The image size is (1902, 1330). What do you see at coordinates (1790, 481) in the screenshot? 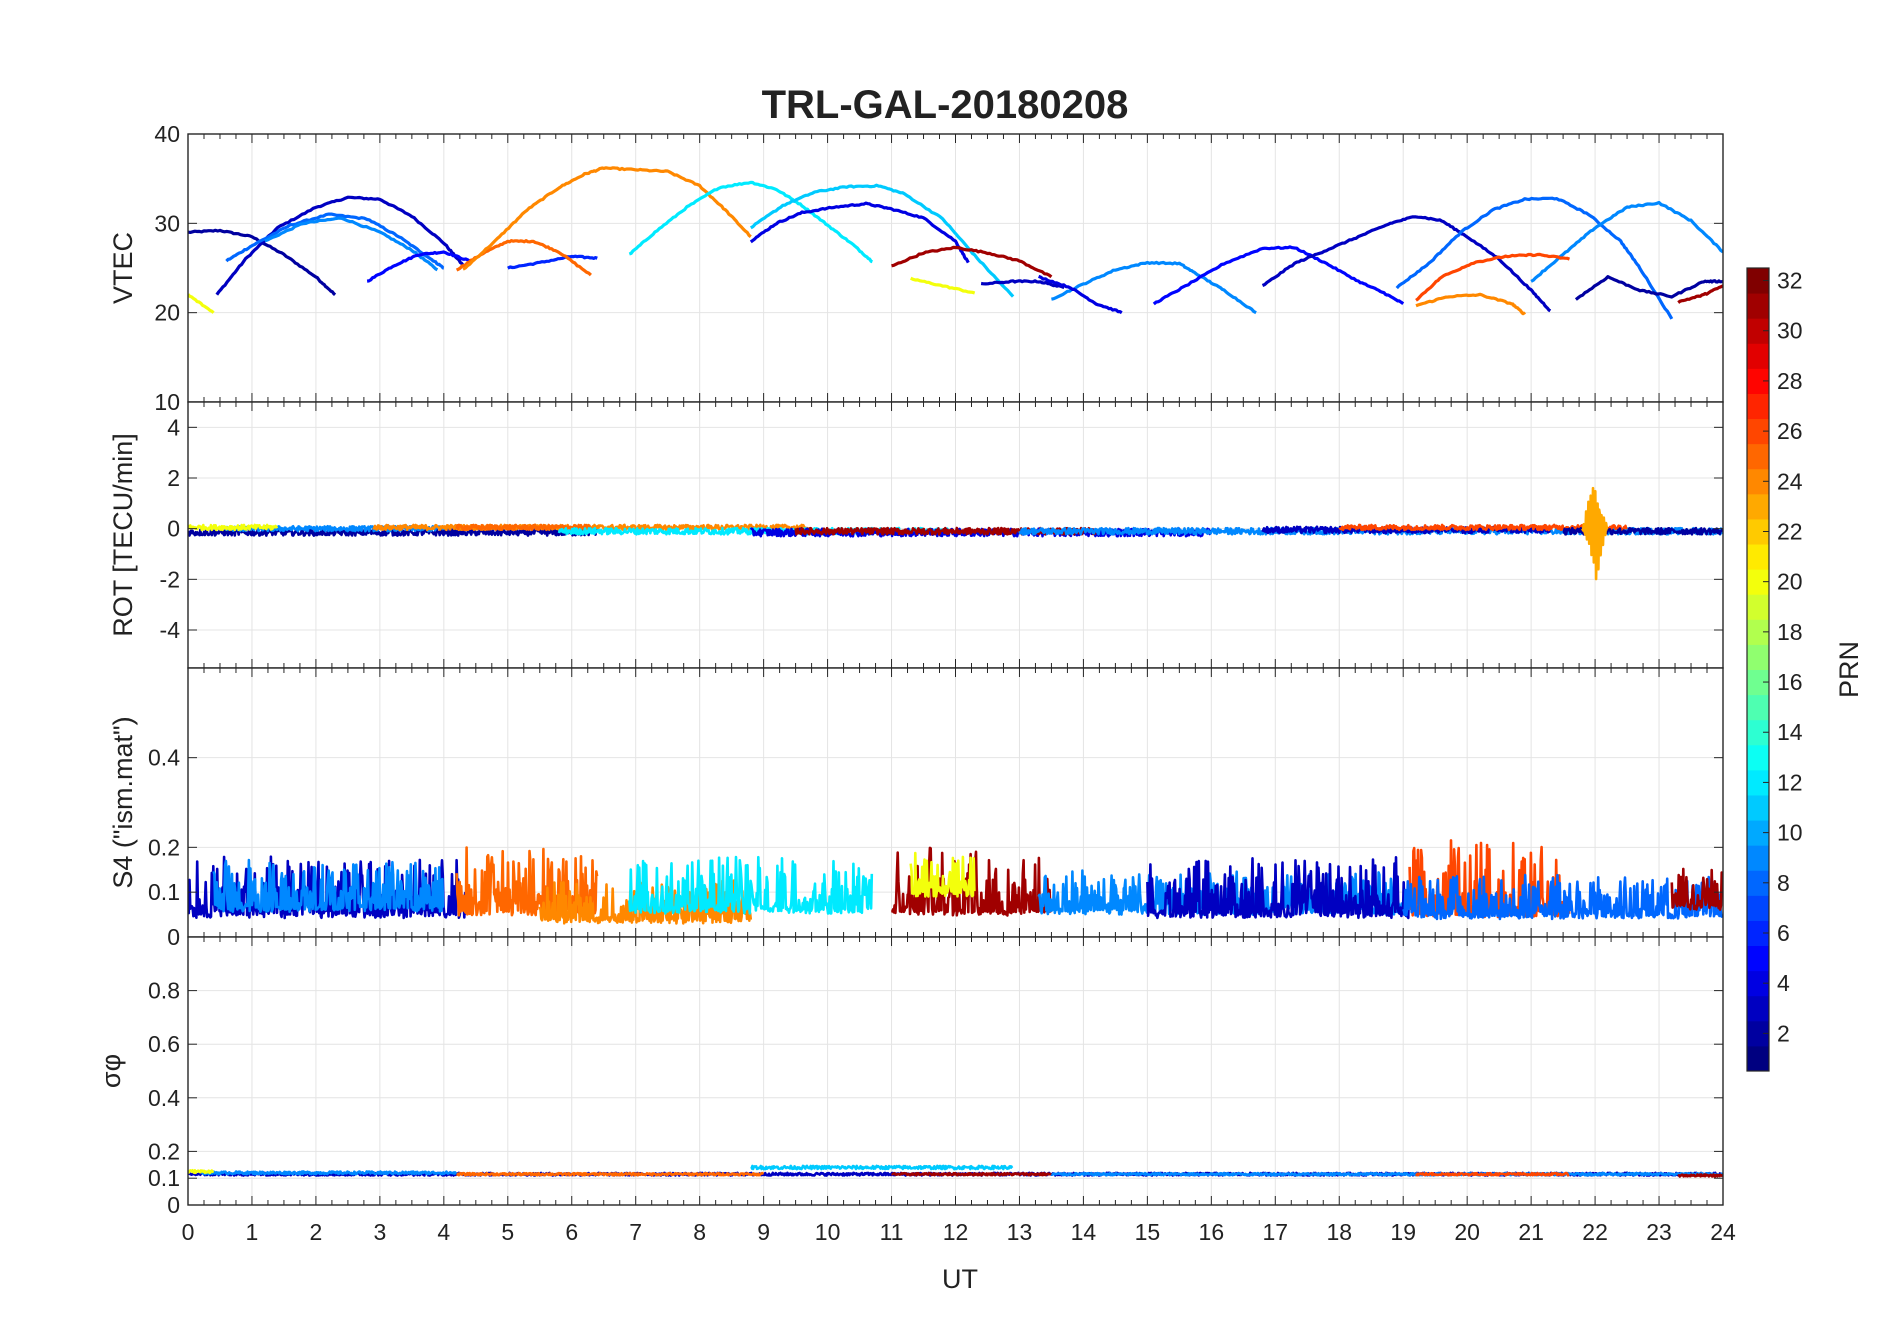
I see `colorbar-tick-label: 24` at bounding box center [1790, 481].